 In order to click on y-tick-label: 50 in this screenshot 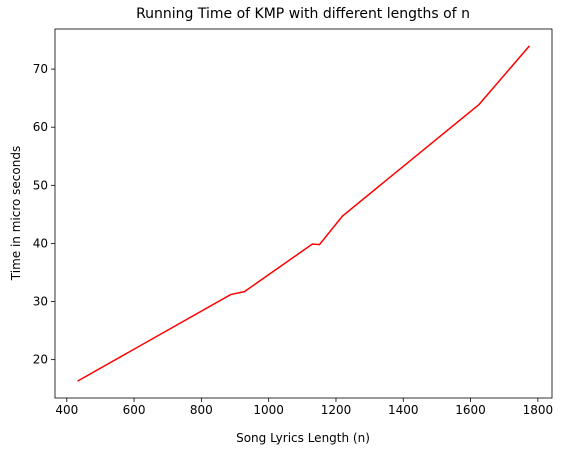, I will do `click(40, 185)`.